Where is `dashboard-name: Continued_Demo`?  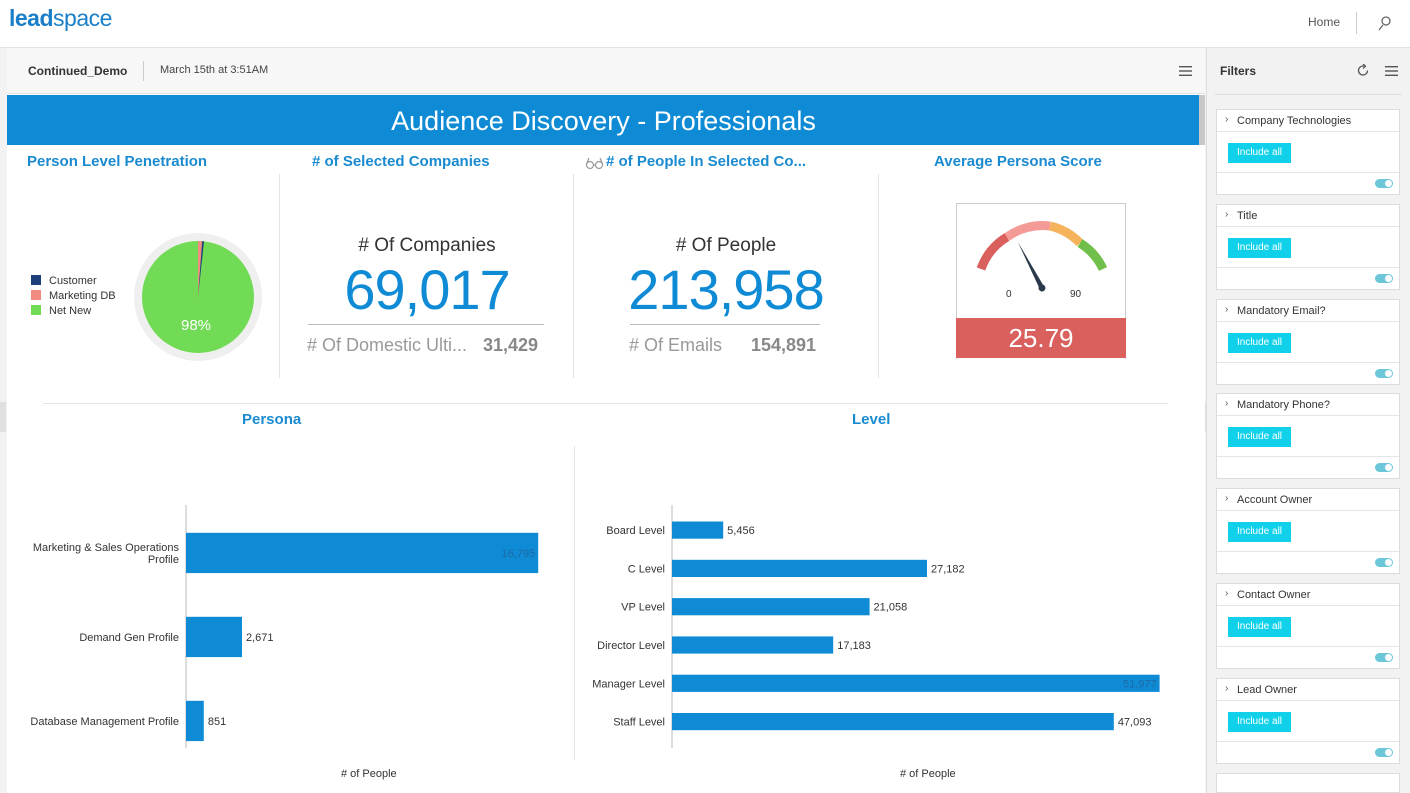 dashboard-name: Continued_Demo is located at coordinates (78, 71).